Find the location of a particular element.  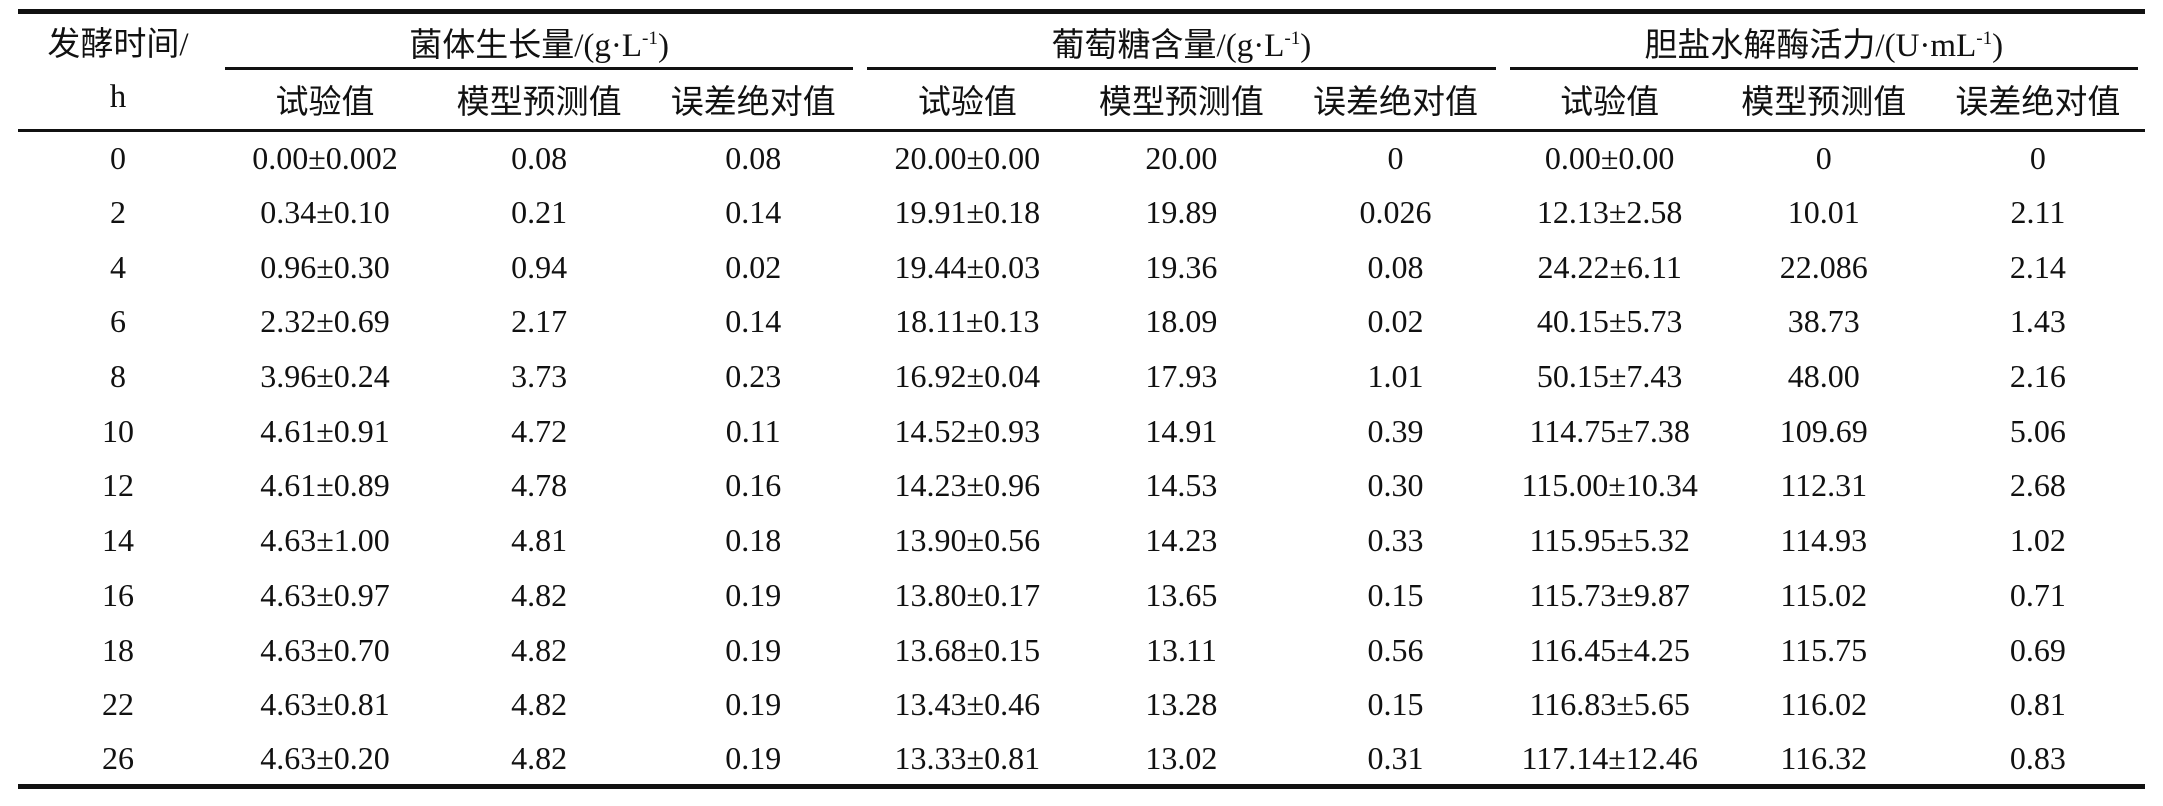

value-cell: 2.17 is located at coordinates (539, 321).